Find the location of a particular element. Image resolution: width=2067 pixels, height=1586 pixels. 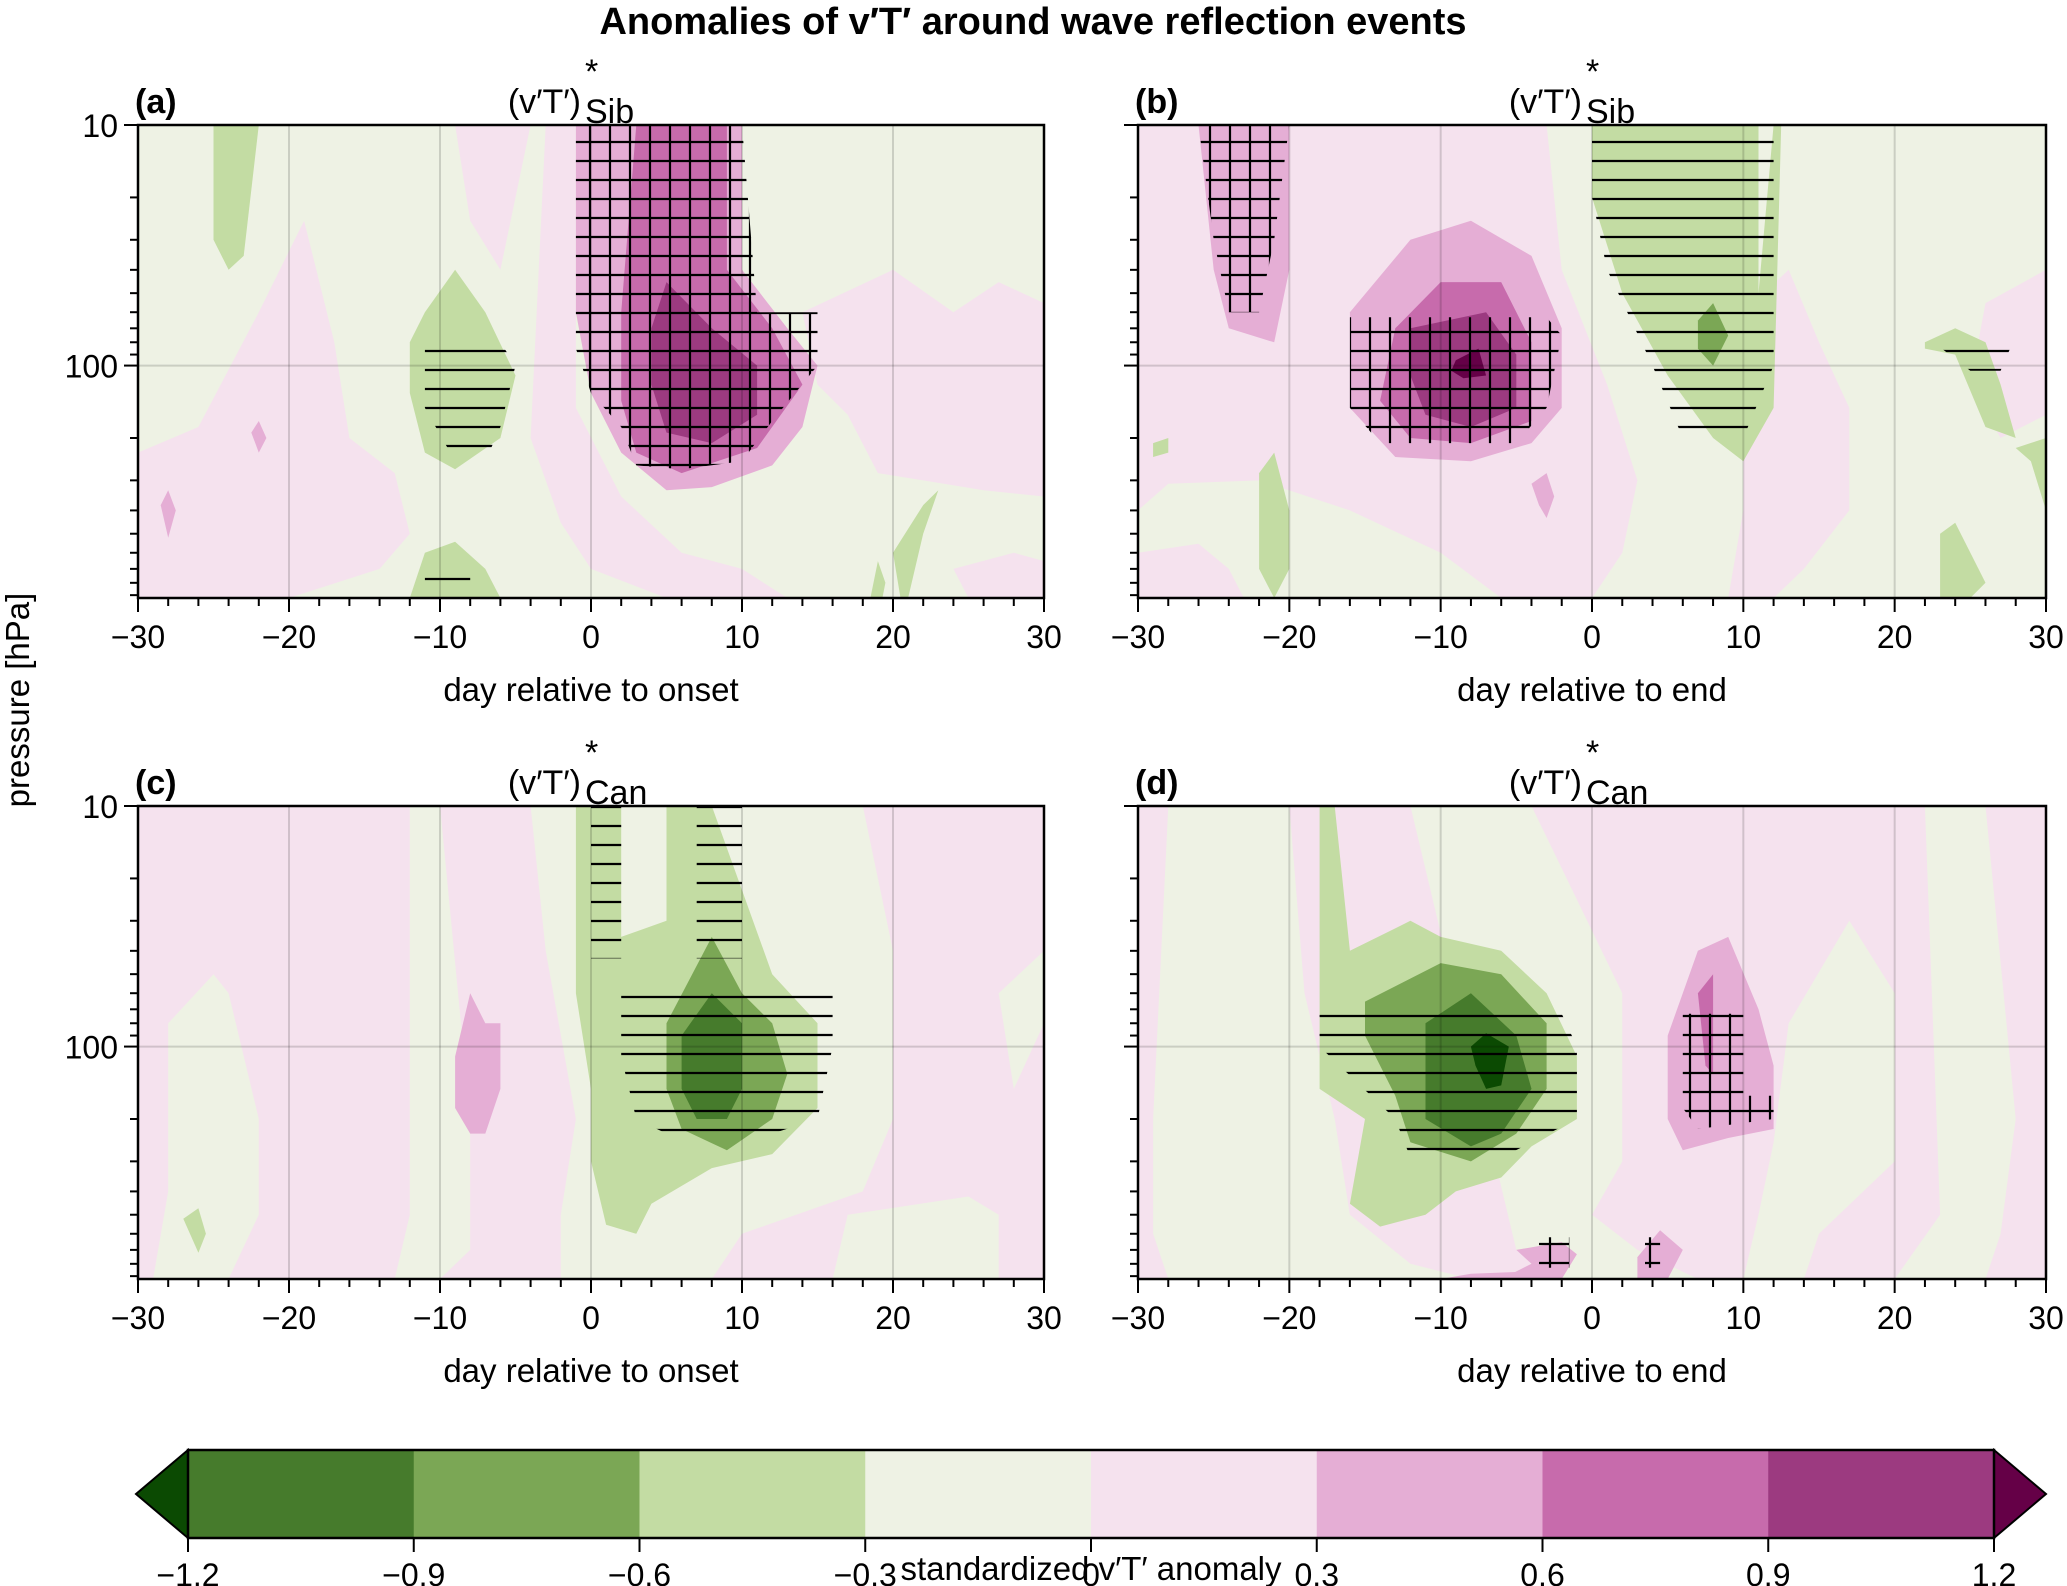

y-axis-label: pressure [hPa] is located at coordinates (18, 700).